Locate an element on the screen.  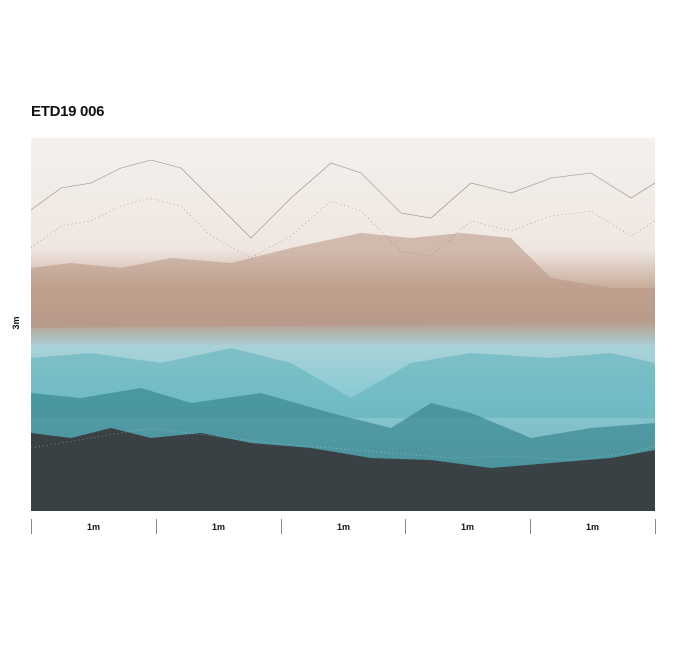
height-label: 3m is located at coordinates (16, 323).